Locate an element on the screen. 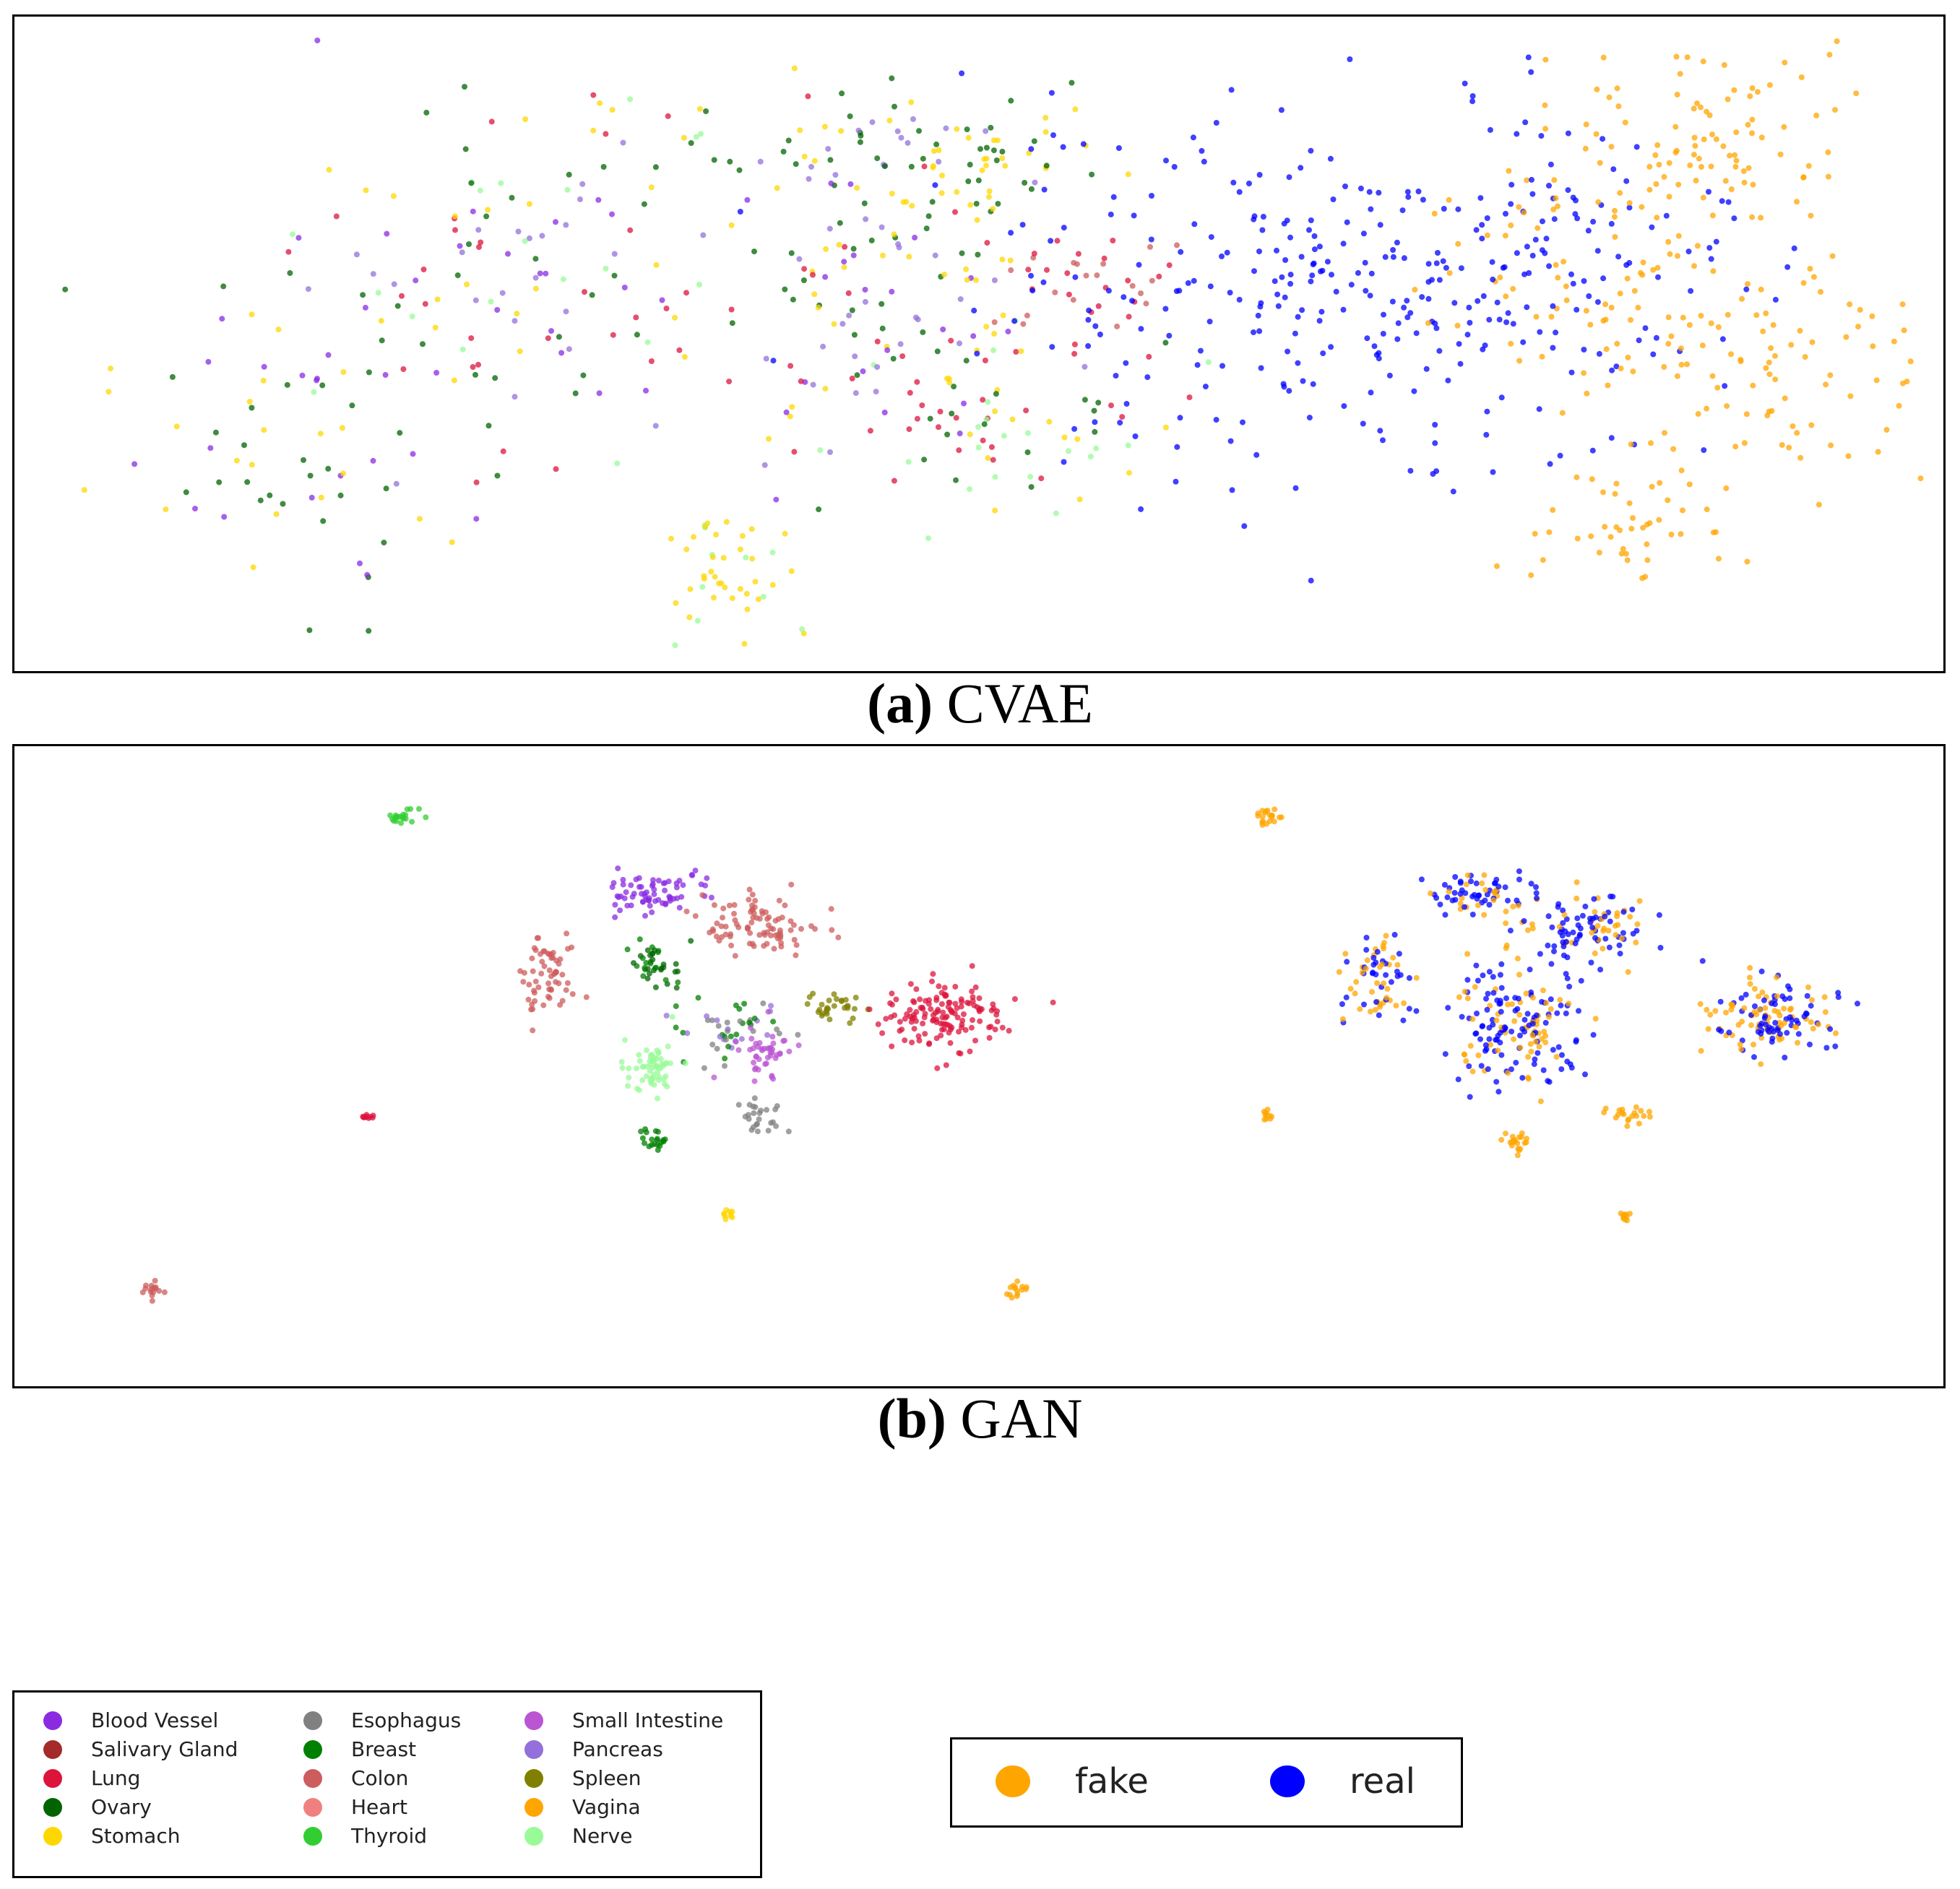 The image size is (1960, 1889). scatter-point-breast is located at coordinates (736, 1035).